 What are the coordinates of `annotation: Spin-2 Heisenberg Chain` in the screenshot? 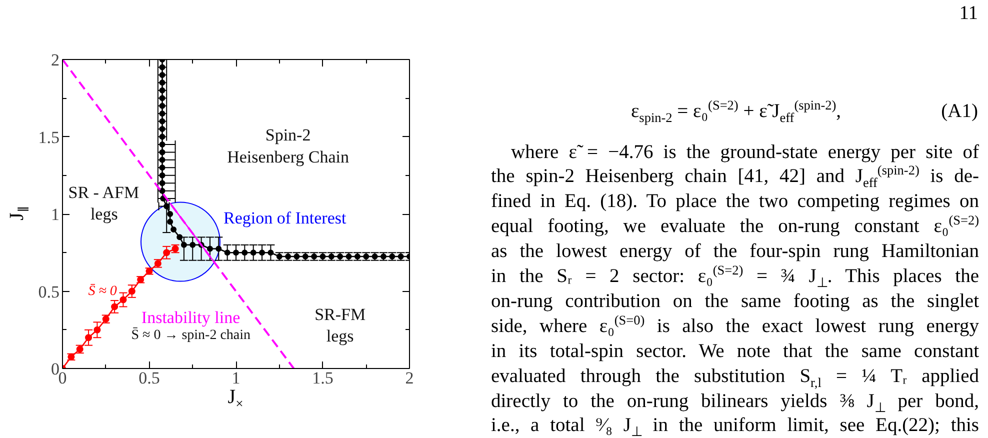 It's located at (288, 146).